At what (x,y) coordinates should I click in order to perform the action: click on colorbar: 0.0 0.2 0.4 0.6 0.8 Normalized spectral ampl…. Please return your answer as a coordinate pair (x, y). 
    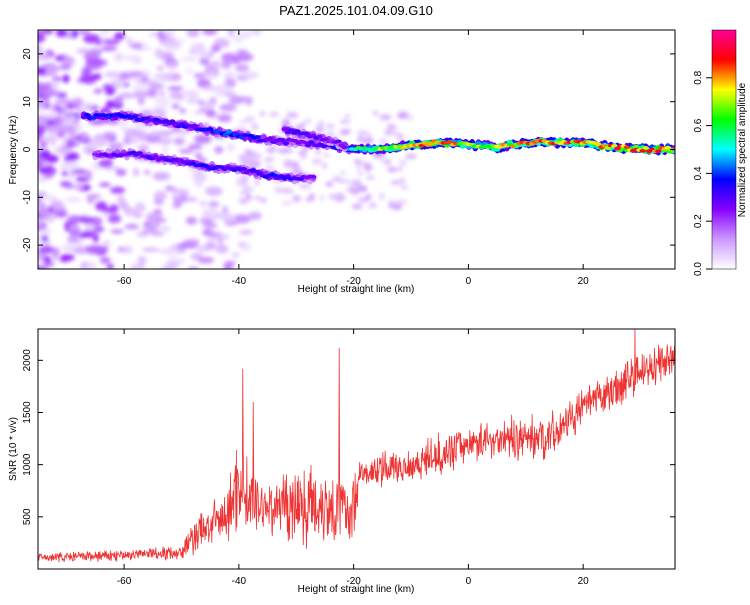
    Looking at the image, I should click on (720, 152).